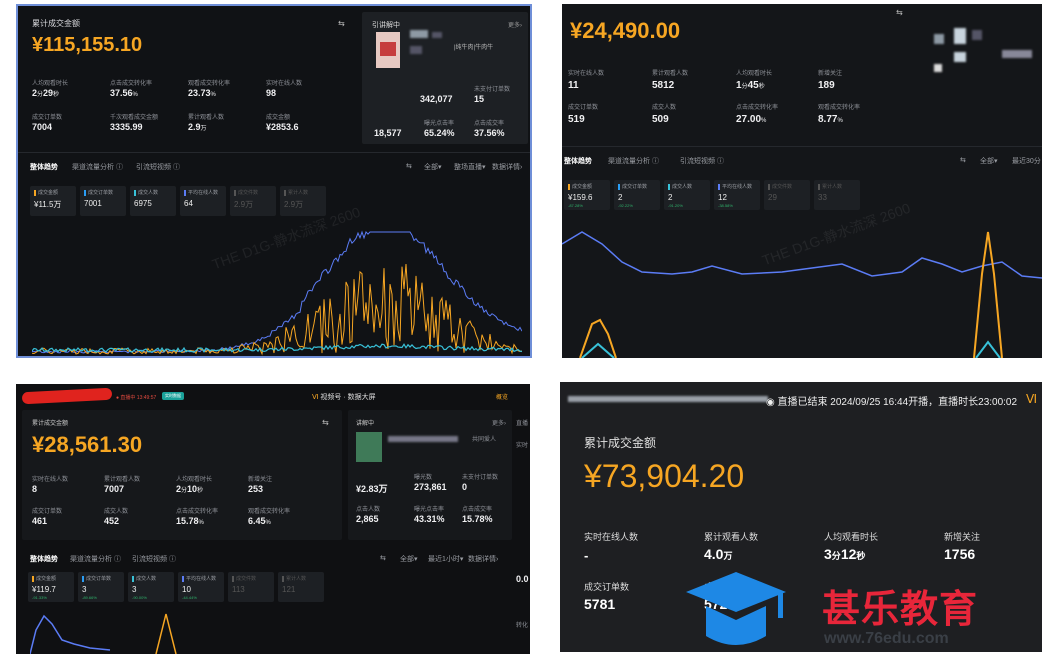 This screenshot has width=1056, height=669. Describe the element at coordinates (477, 510) in the screenshot. I see `side-stat-label: 点击成交率` at that location.